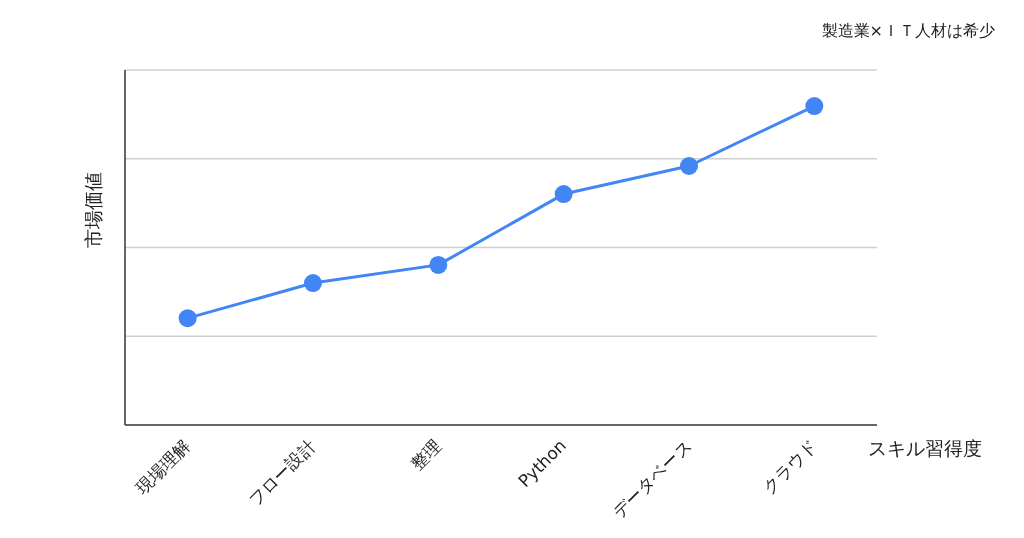 The image size is (1024, 538). Describe the element at coordinates (925, 448) in the screenshot. I see `x-axis-title: スキル習得度` at that location.